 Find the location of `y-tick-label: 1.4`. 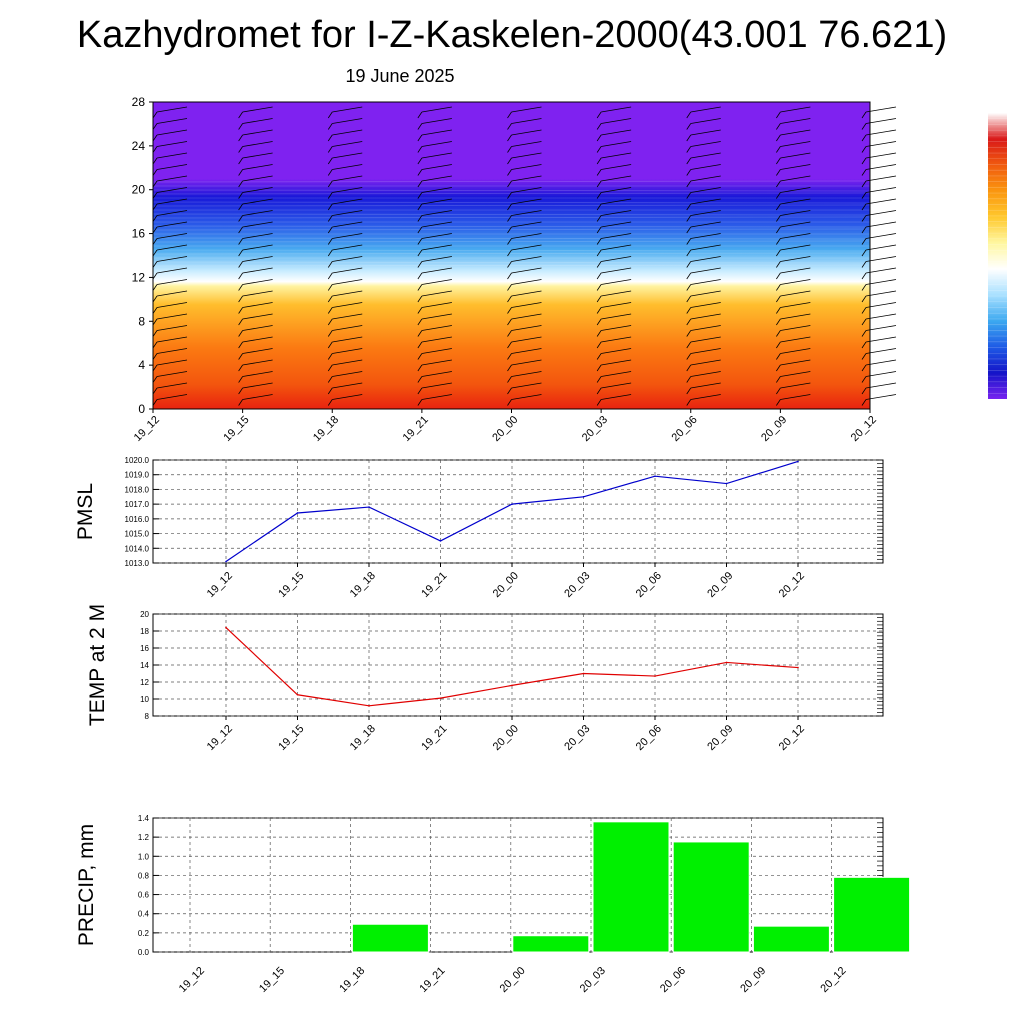

y-tick-label: 1.4 is located at coordinates (144, 818).